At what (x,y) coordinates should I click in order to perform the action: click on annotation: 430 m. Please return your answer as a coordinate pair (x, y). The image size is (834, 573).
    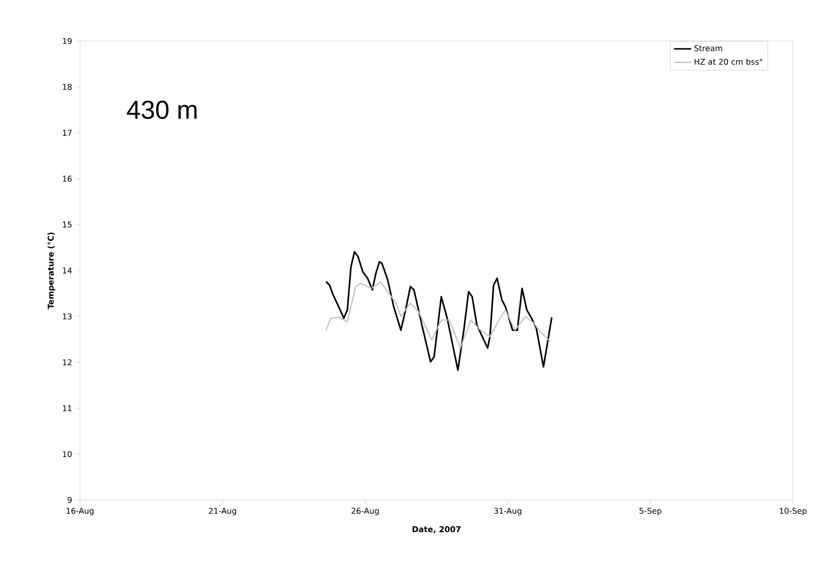
    Looking at the image, I should click on (161, 110).